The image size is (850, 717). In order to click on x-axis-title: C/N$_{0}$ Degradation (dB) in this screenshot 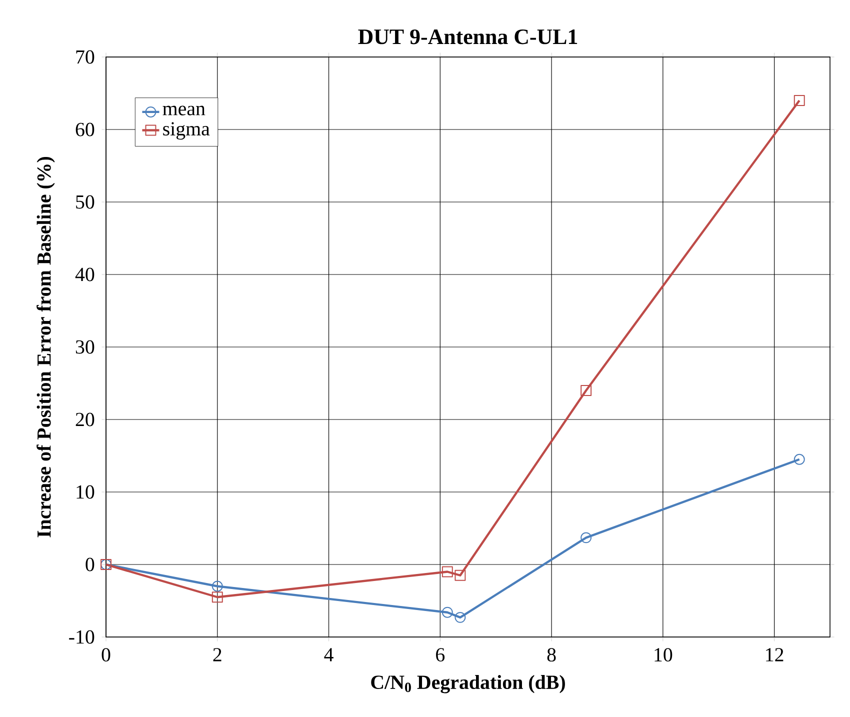, I will do `click(468, 684)`.